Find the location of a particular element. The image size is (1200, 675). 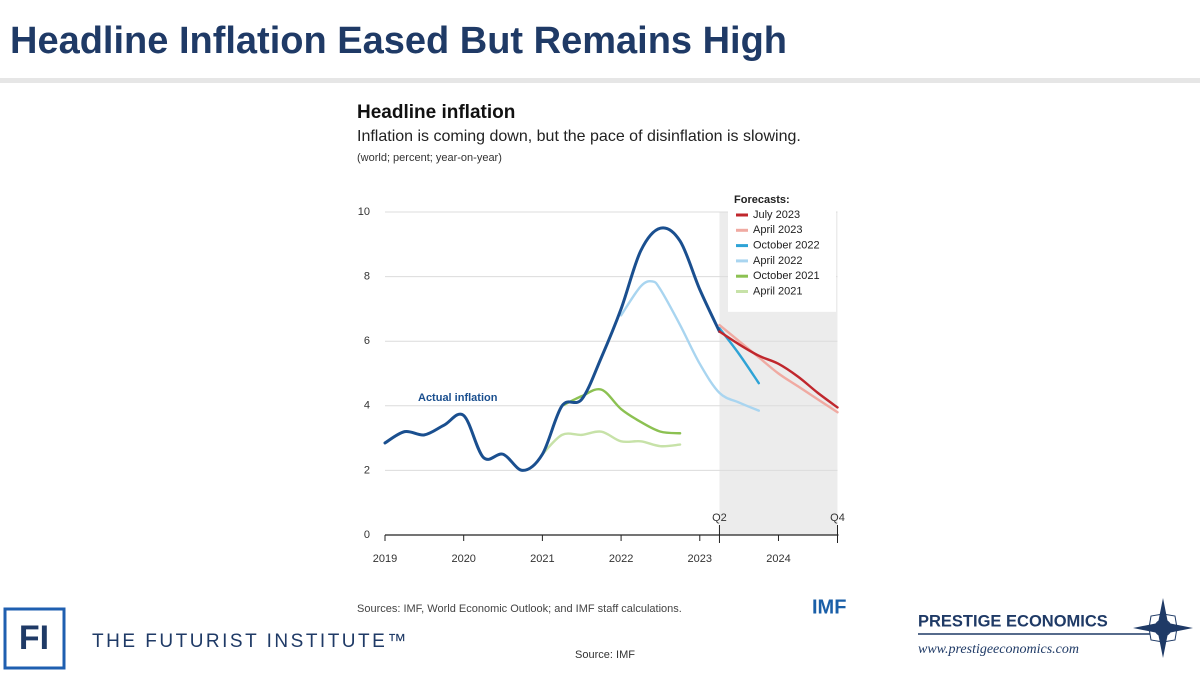

chart-title: Headline inflation is located at coordinates (436, 112).